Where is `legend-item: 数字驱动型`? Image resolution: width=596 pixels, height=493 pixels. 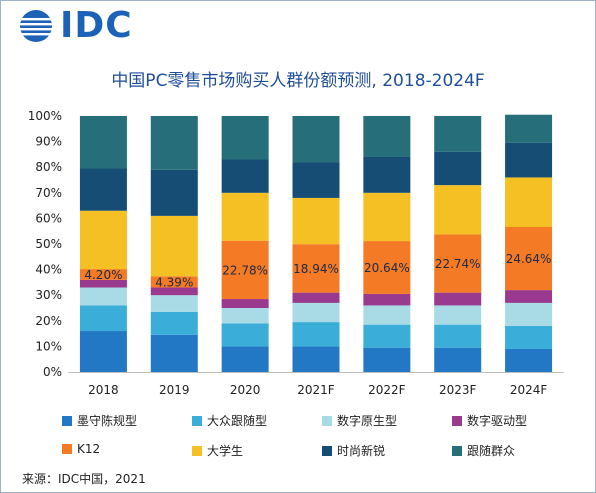
legend-item: 数字驱动型 is located at coordinates (489, 420).